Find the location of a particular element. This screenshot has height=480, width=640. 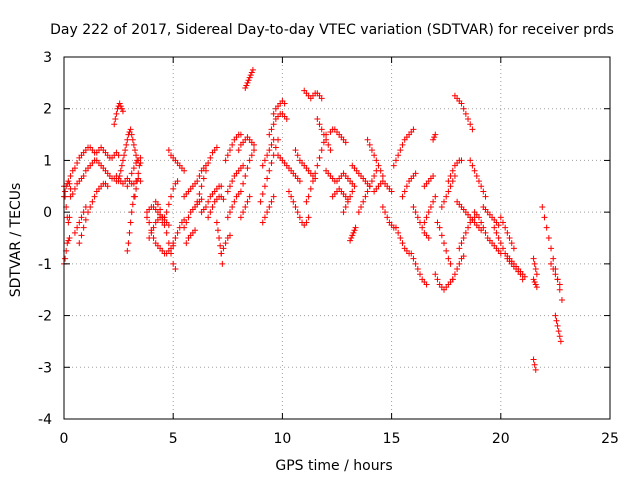

x-tick-label: 0 is located at coordinates (64, 439).